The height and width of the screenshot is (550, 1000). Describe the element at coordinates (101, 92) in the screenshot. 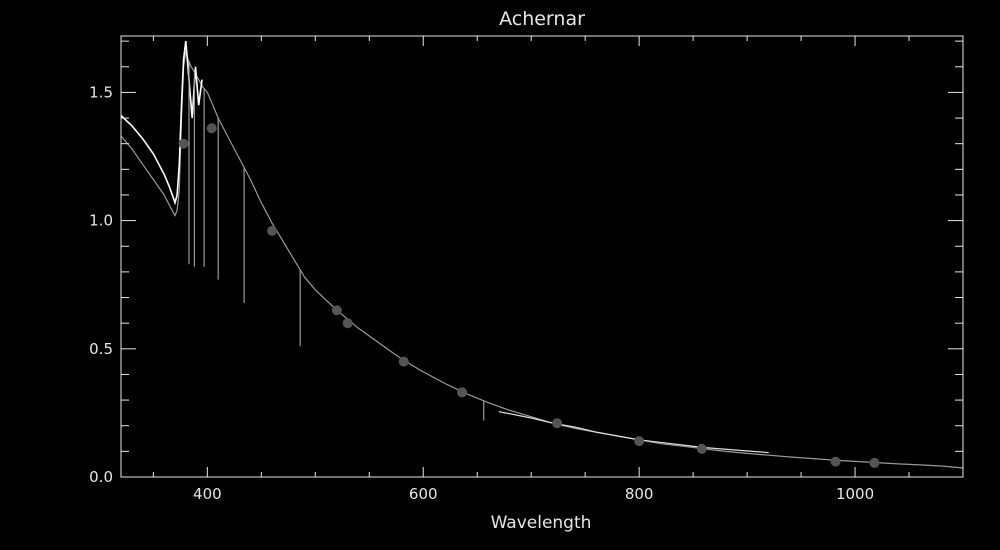

I see `y-tick-label: 1.5` at that location.